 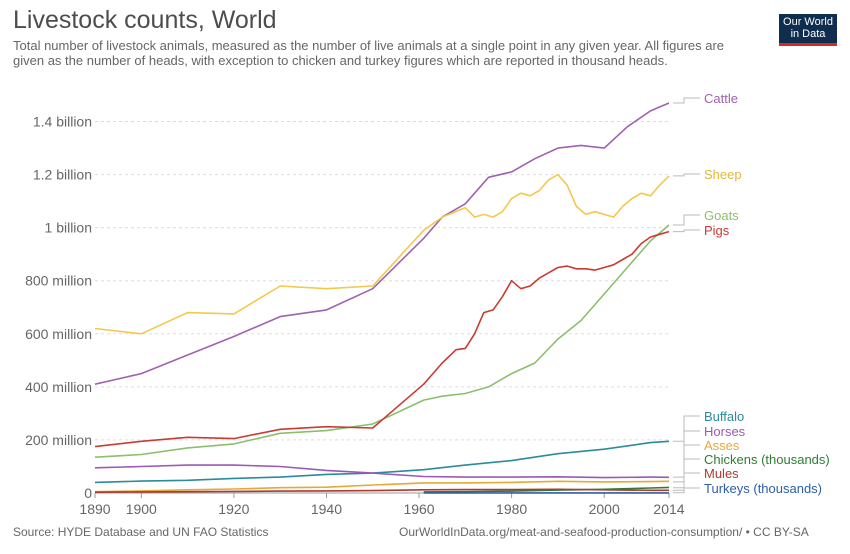 What do you see at coordinates (382, 486) in the screenshot?
I see `series-line-asses` at bounding box center [382, 486].